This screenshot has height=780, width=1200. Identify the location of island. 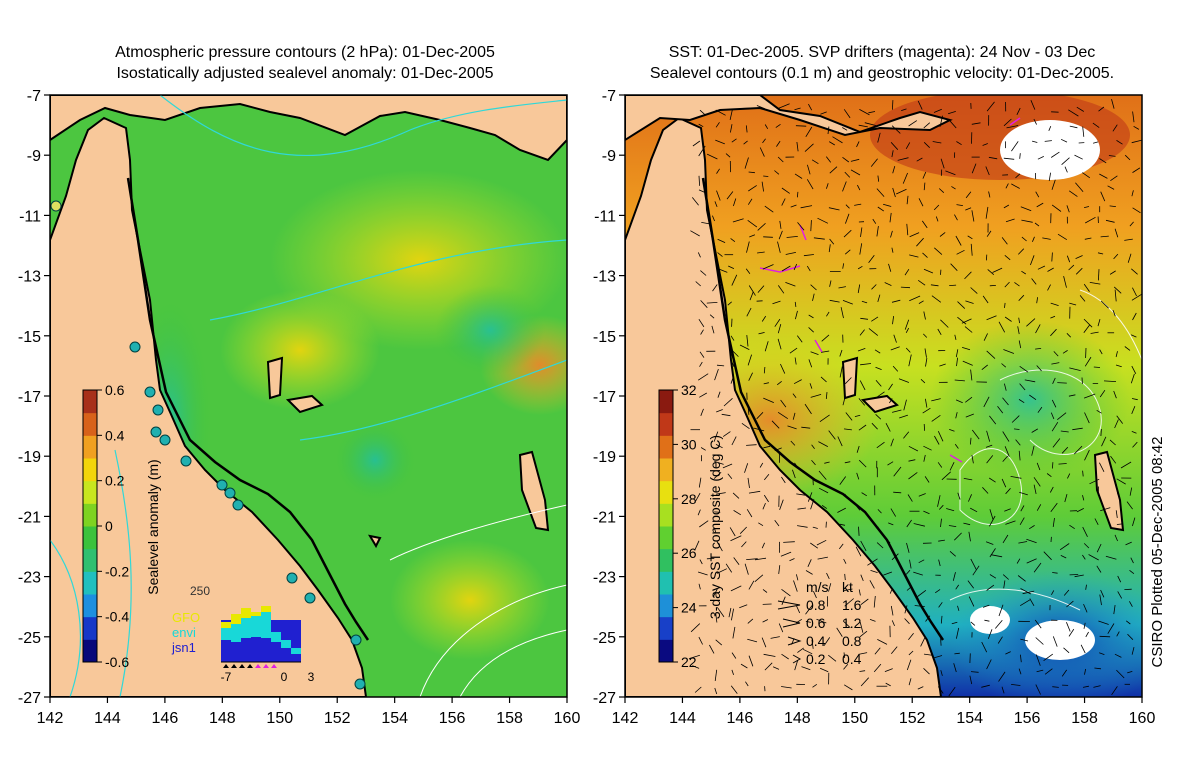
(275, 378).